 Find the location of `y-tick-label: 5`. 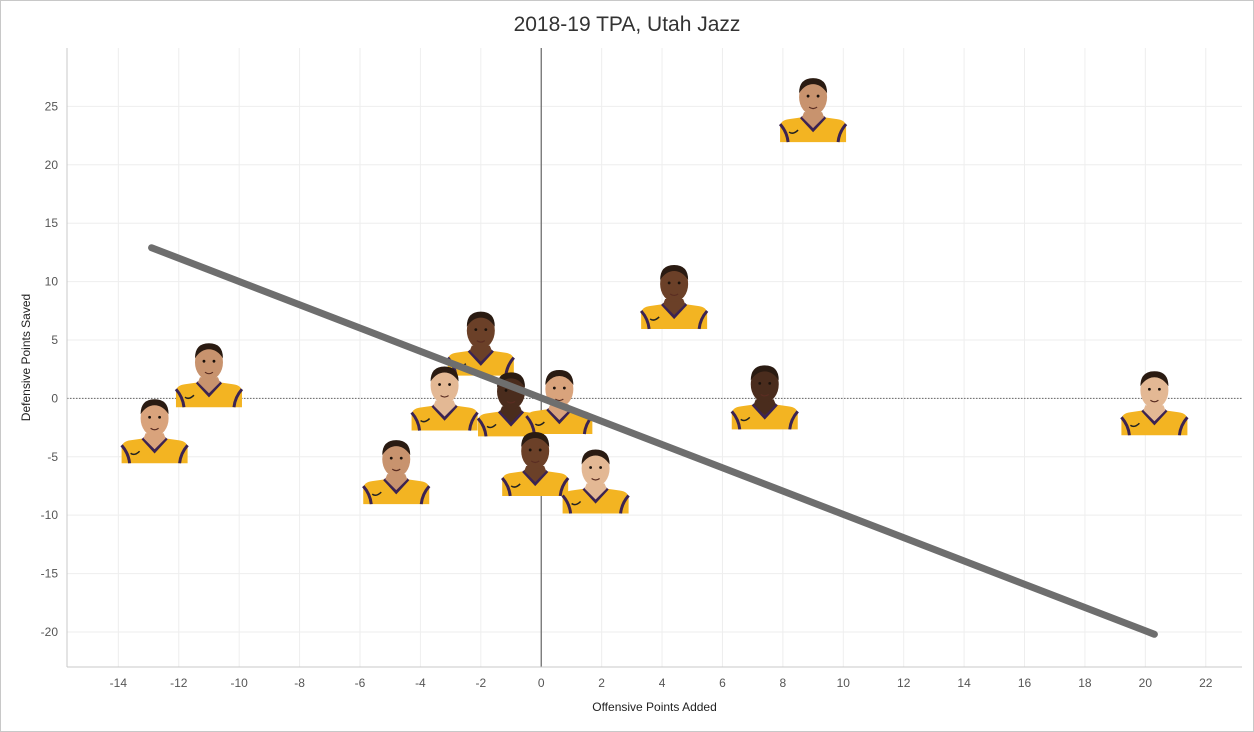

y-tick-label: 5 is located at coordinates (54, 340).